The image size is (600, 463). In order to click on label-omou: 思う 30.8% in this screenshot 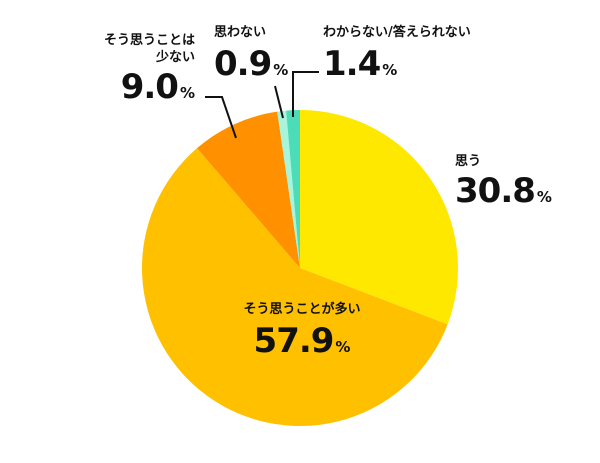, I will do `click(503, 181)`.